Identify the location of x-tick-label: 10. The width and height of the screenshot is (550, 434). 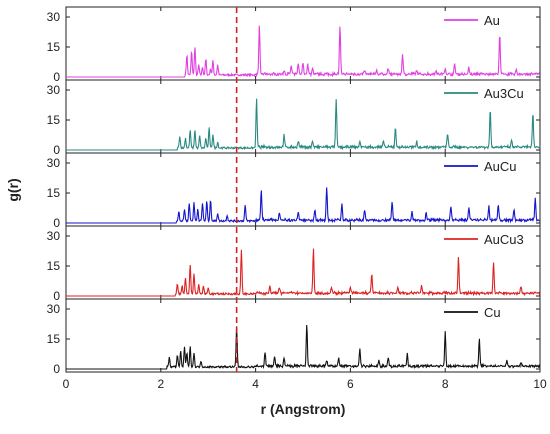
(540, 384).